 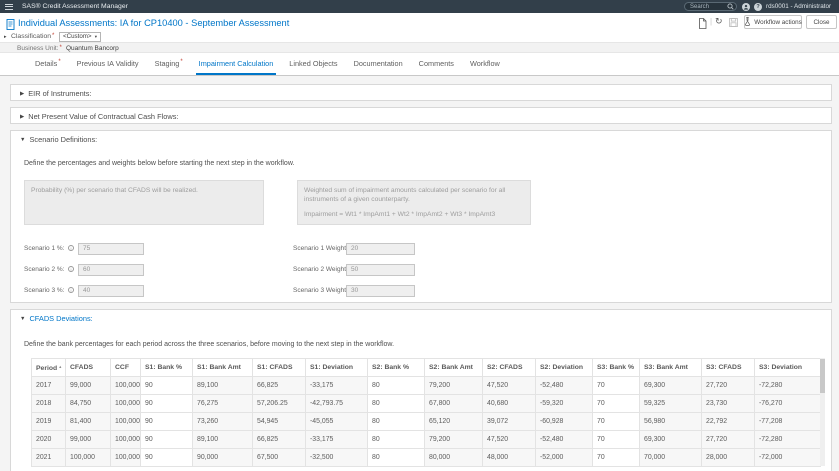 What do you see at coordinates (733, 22) in the screenshot?
I see `save-icon` at bounding box center [733, 22].